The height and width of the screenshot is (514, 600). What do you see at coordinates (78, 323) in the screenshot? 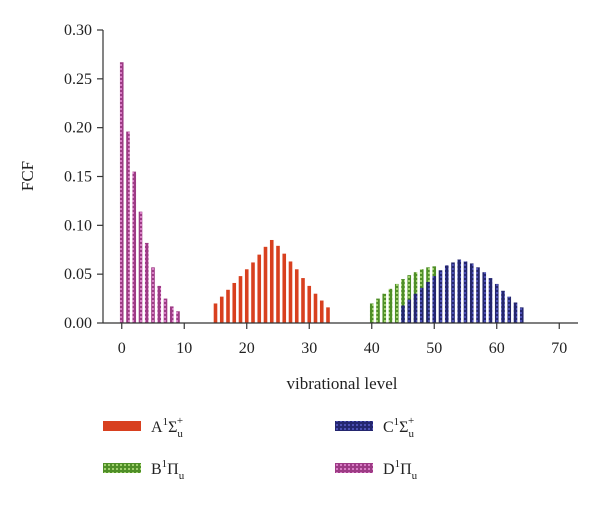
I see `y-tick-label: 0.00` at bounding box center [78, 323].